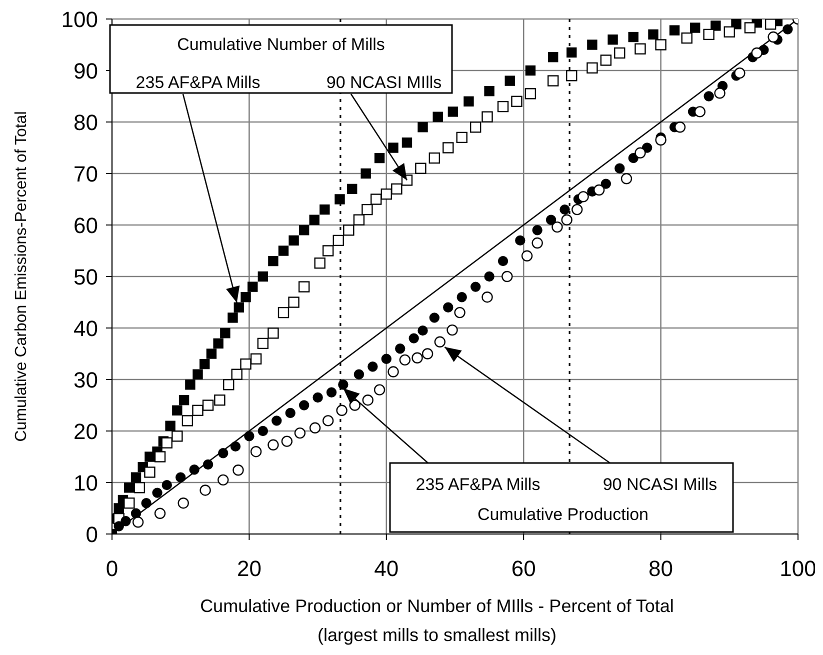  What do you see at coordinates (437, 620) in the screenshot?
I see `x-axis-title: Cumulative Production or Number of MIlls - Percent of Total (largest mills to smallest mills)` at bounding box center [437, 620].